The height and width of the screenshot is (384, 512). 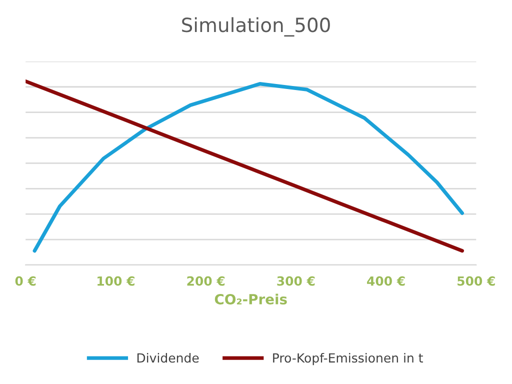 What do you see at coordinates (296, 281) in the screenshot?
I see `x-tick-label: 300 €` at bounding box center [296, 281].